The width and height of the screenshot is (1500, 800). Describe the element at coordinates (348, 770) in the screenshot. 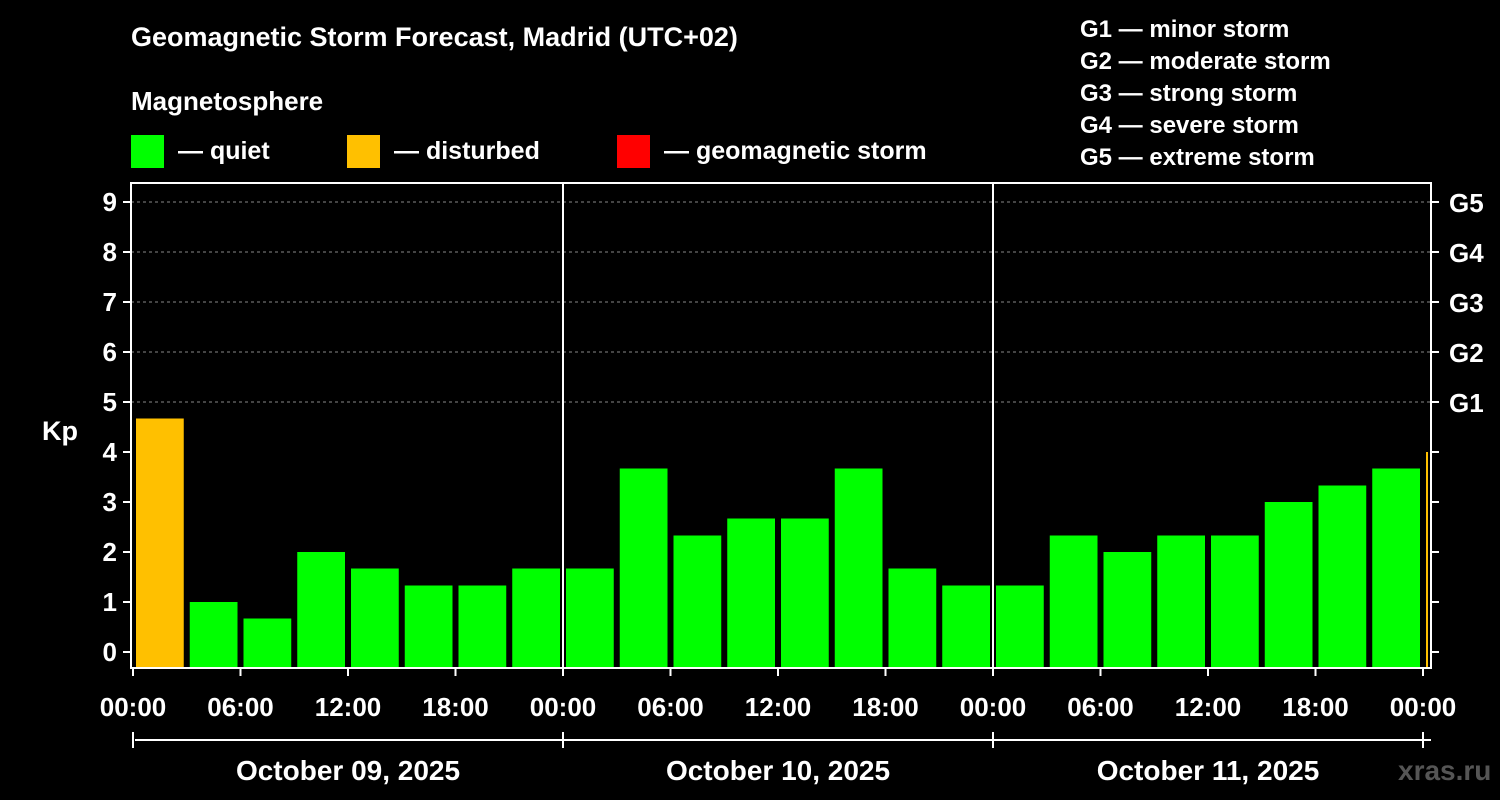

I see `day-label: October 09, 2025` at that location.